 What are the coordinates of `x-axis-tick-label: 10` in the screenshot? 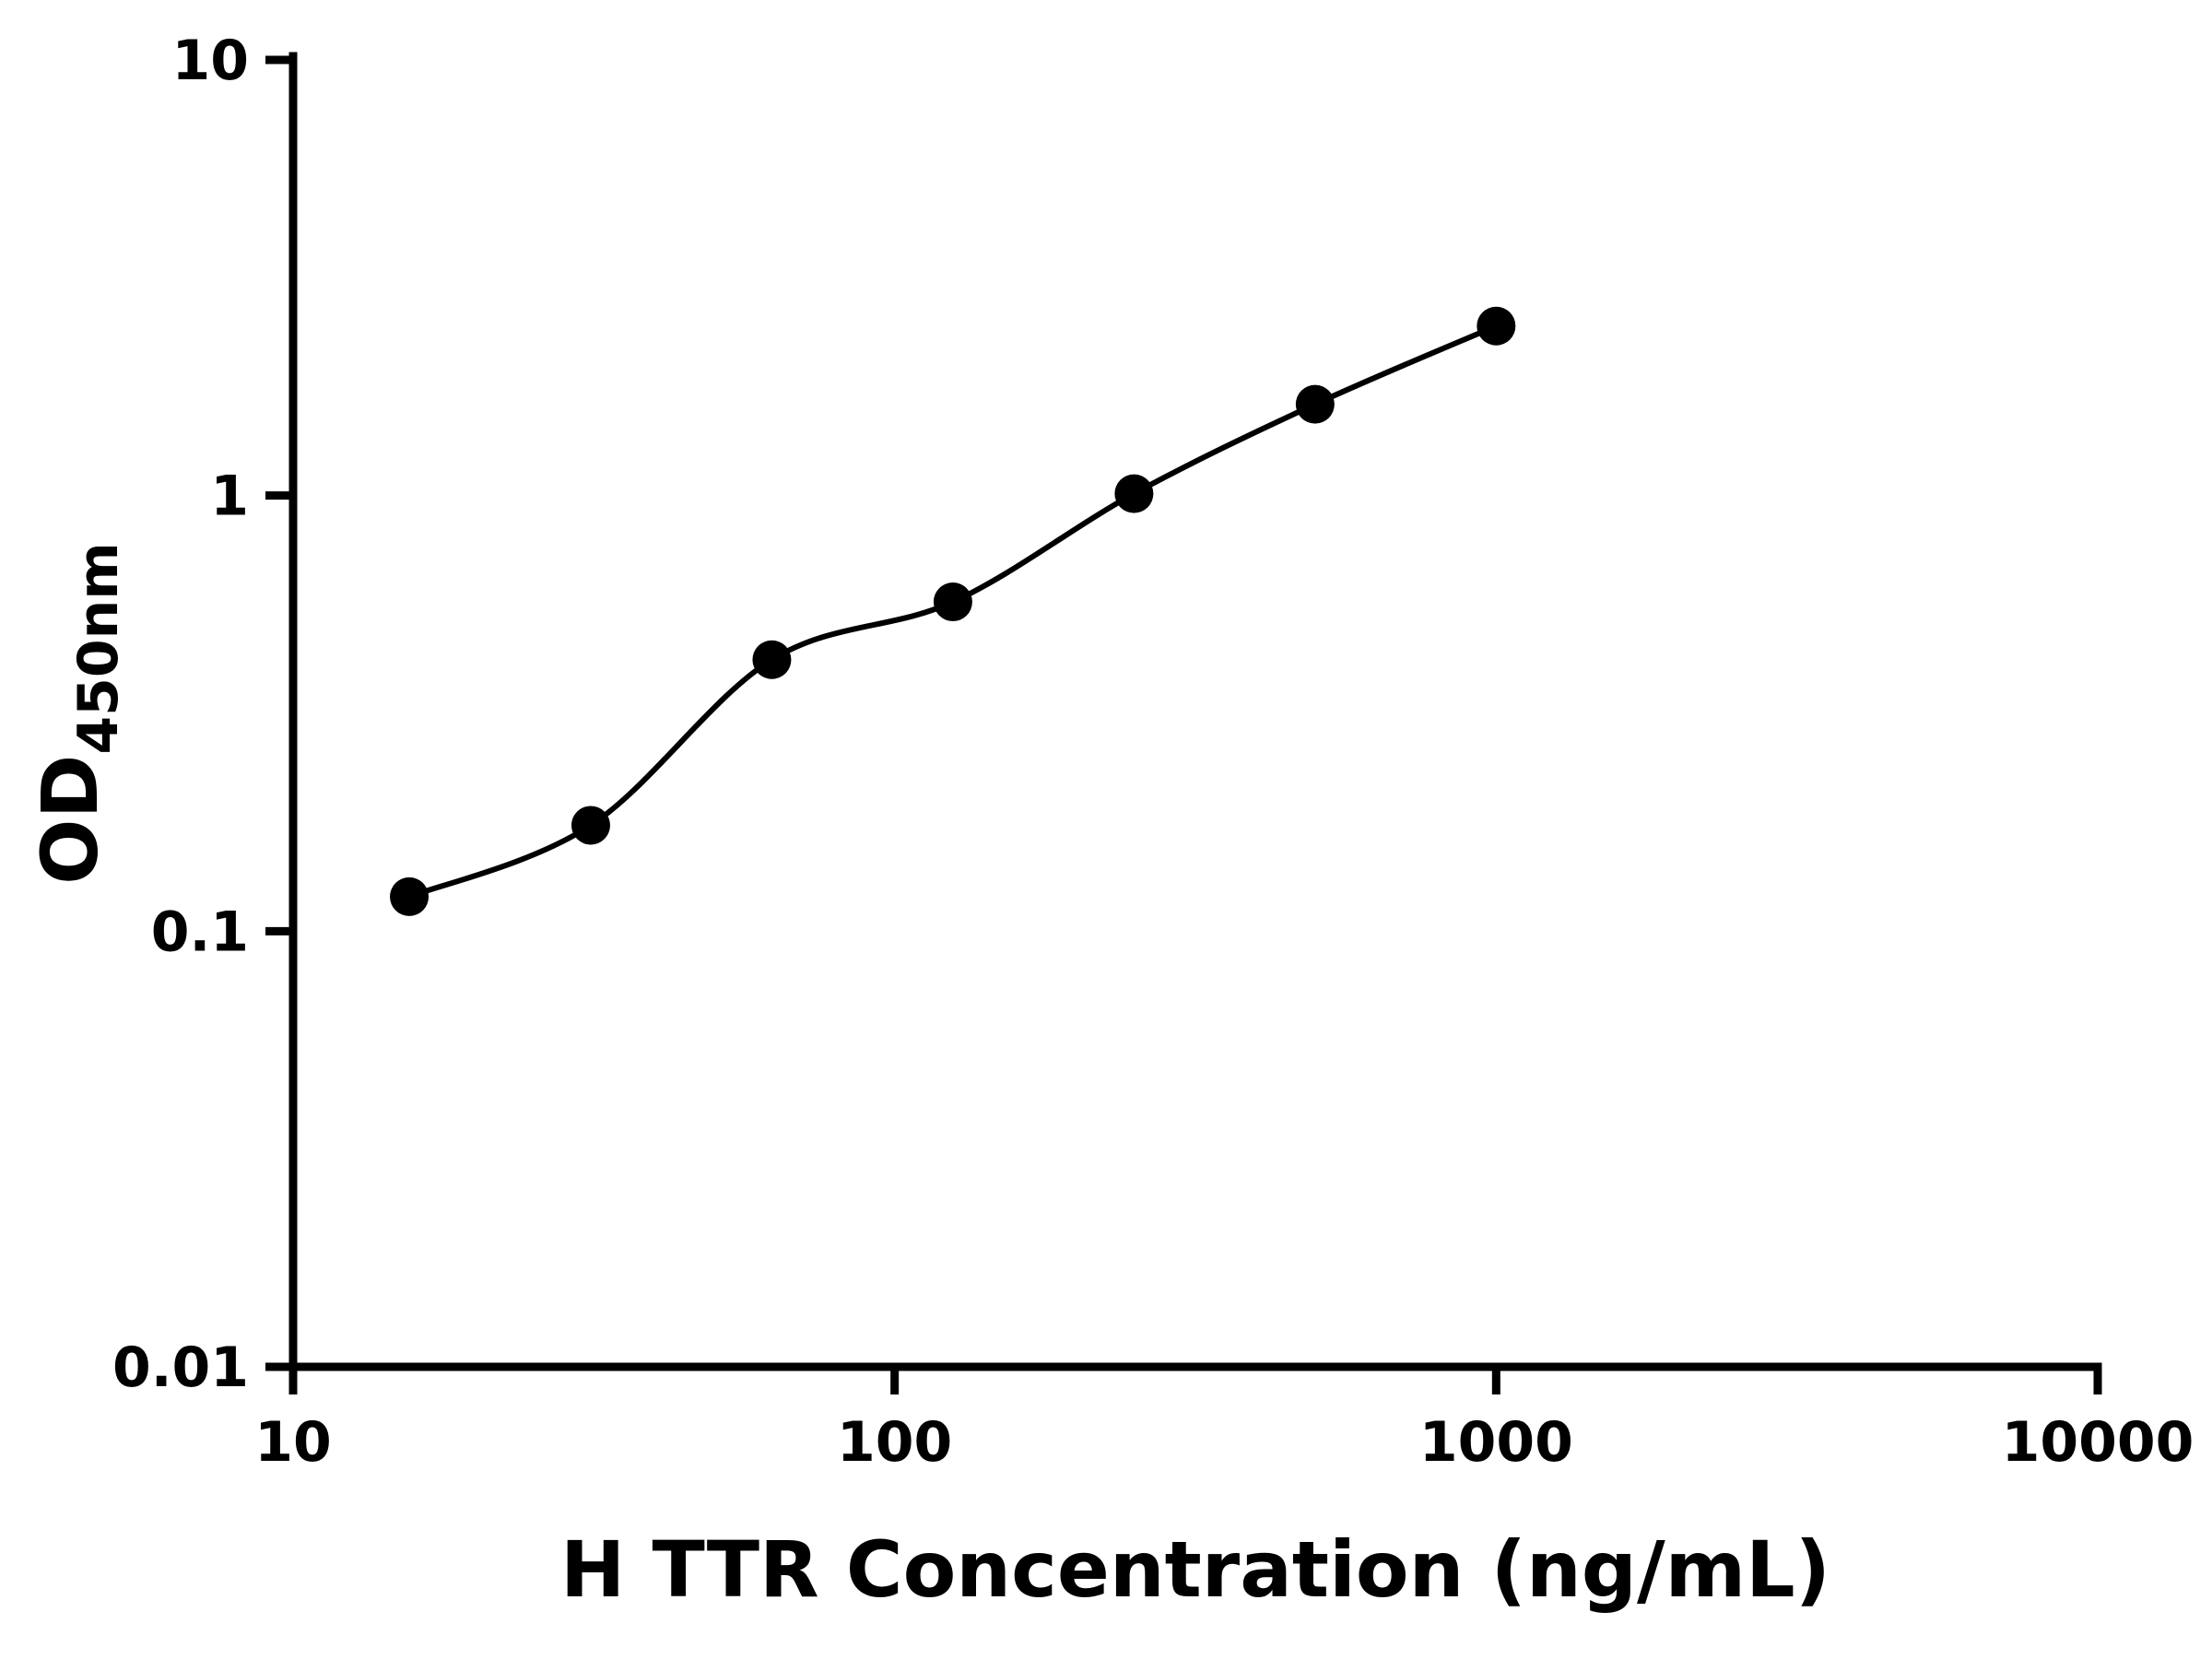 It's located at (293, 1442).